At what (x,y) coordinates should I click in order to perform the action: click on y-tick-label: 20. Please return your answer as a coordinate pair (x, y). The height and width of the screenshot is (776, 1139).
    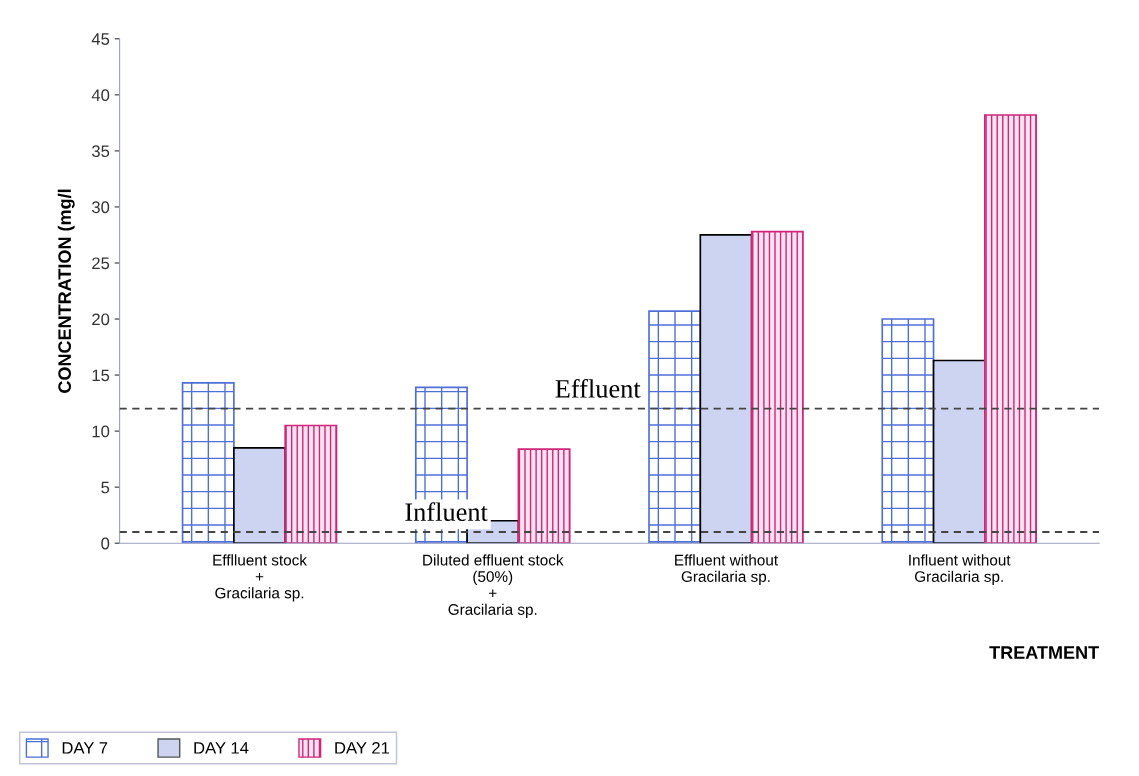
    Looking at the image, I should click on (101, 319).